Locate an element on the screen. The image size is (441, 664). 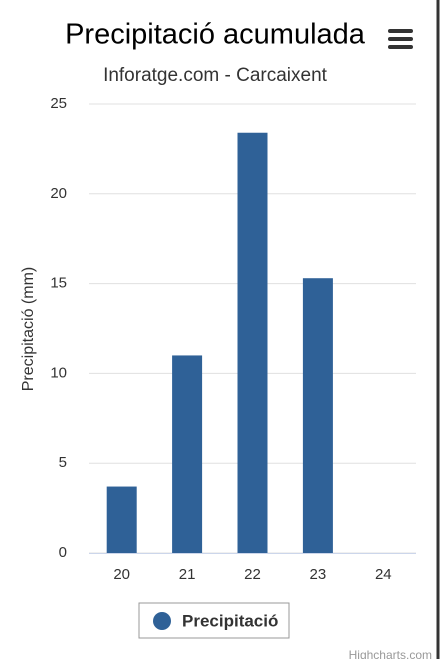
legend: Precipitació is located at coordinates (214, 620).